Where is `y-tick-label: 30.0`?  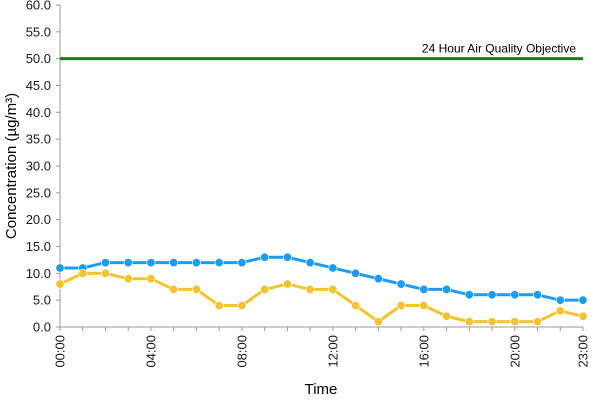
y-tick-label: 30.0 is located at coordinates (38, 166).